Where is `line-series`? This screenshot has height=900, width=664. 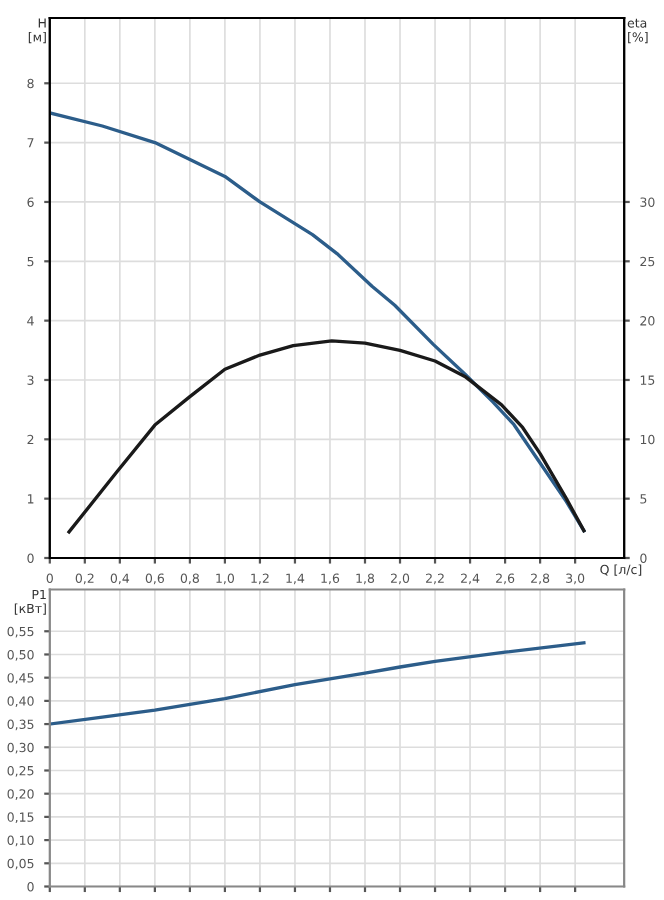
line-series is located at coordinates (317, 683).